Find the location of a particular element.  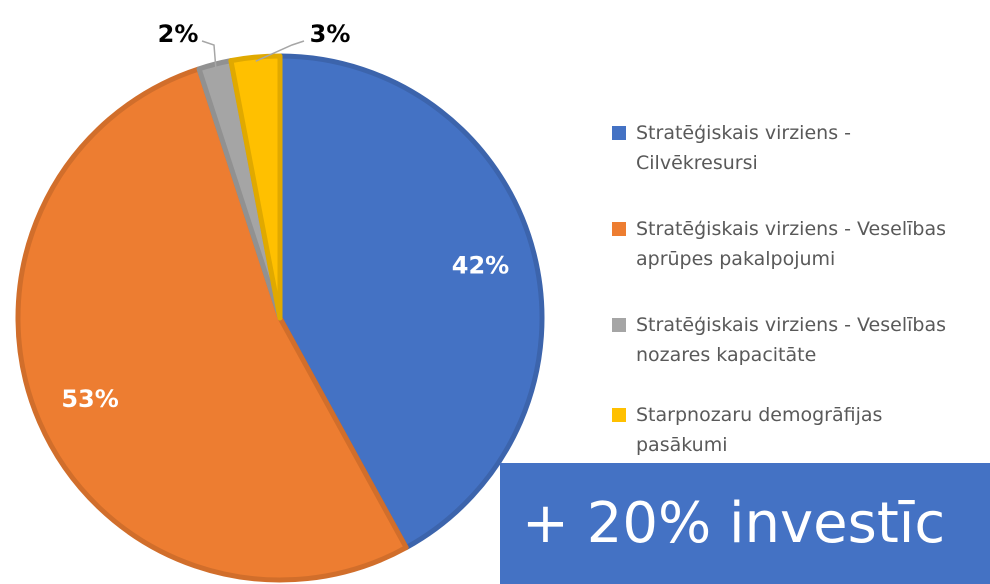

data-label: 53% is located at coordinates (89, 399).